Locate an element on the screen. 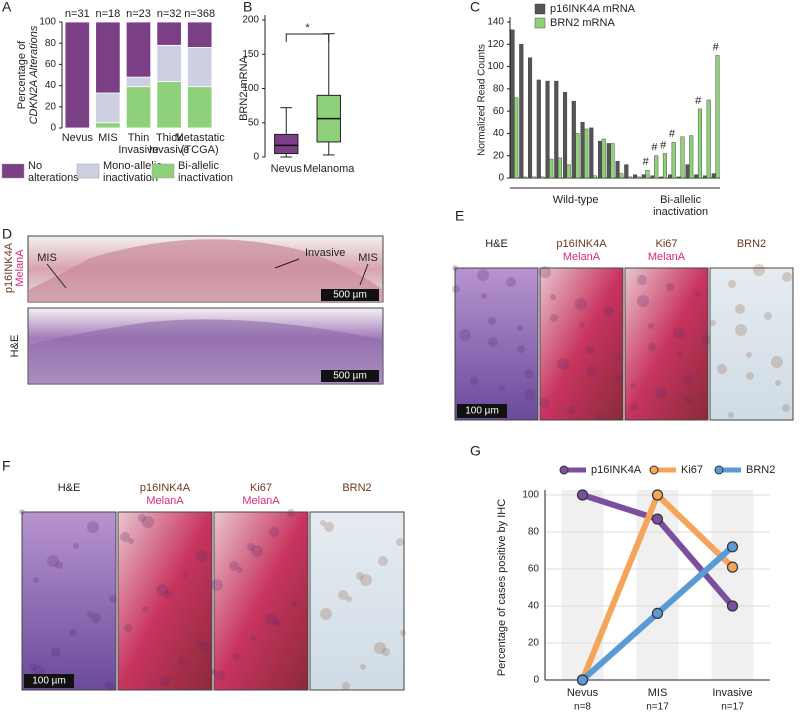 The width and height of the screenshot is (800, 713). y-tick-label: 100 is located at coordinates (495, 66).